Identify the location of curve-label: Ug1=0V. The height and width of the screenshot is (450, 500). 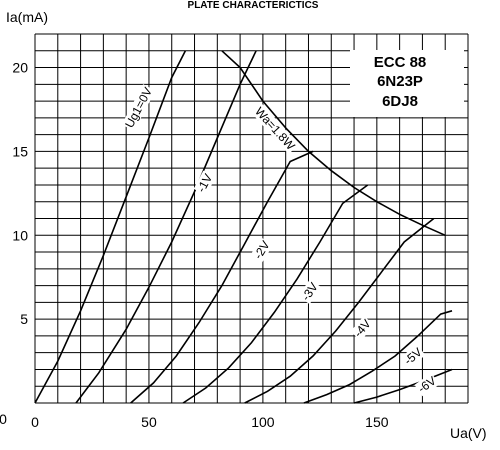
(138, 107).